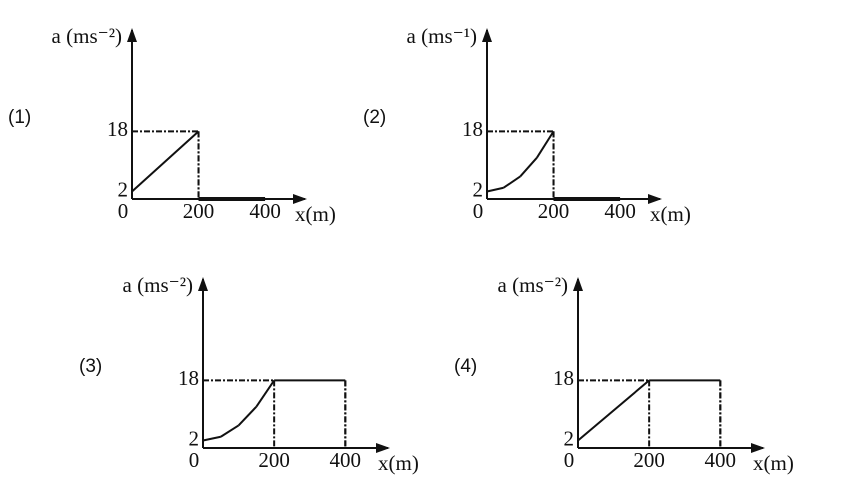  What do you see at coordinates (374, 117) in the screenshot?
I see `option-label: (2)` at bounding box center [374, 117].